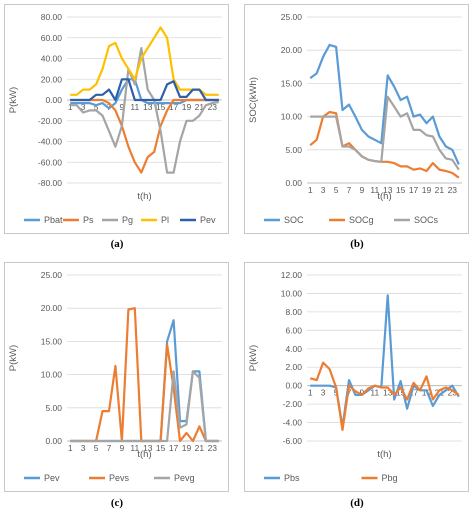 This screenshot has width=474, height=514. Describe the element at coordinates (50, 121) in the screenshot. I see `y-tick-label: -20.00` at that location.